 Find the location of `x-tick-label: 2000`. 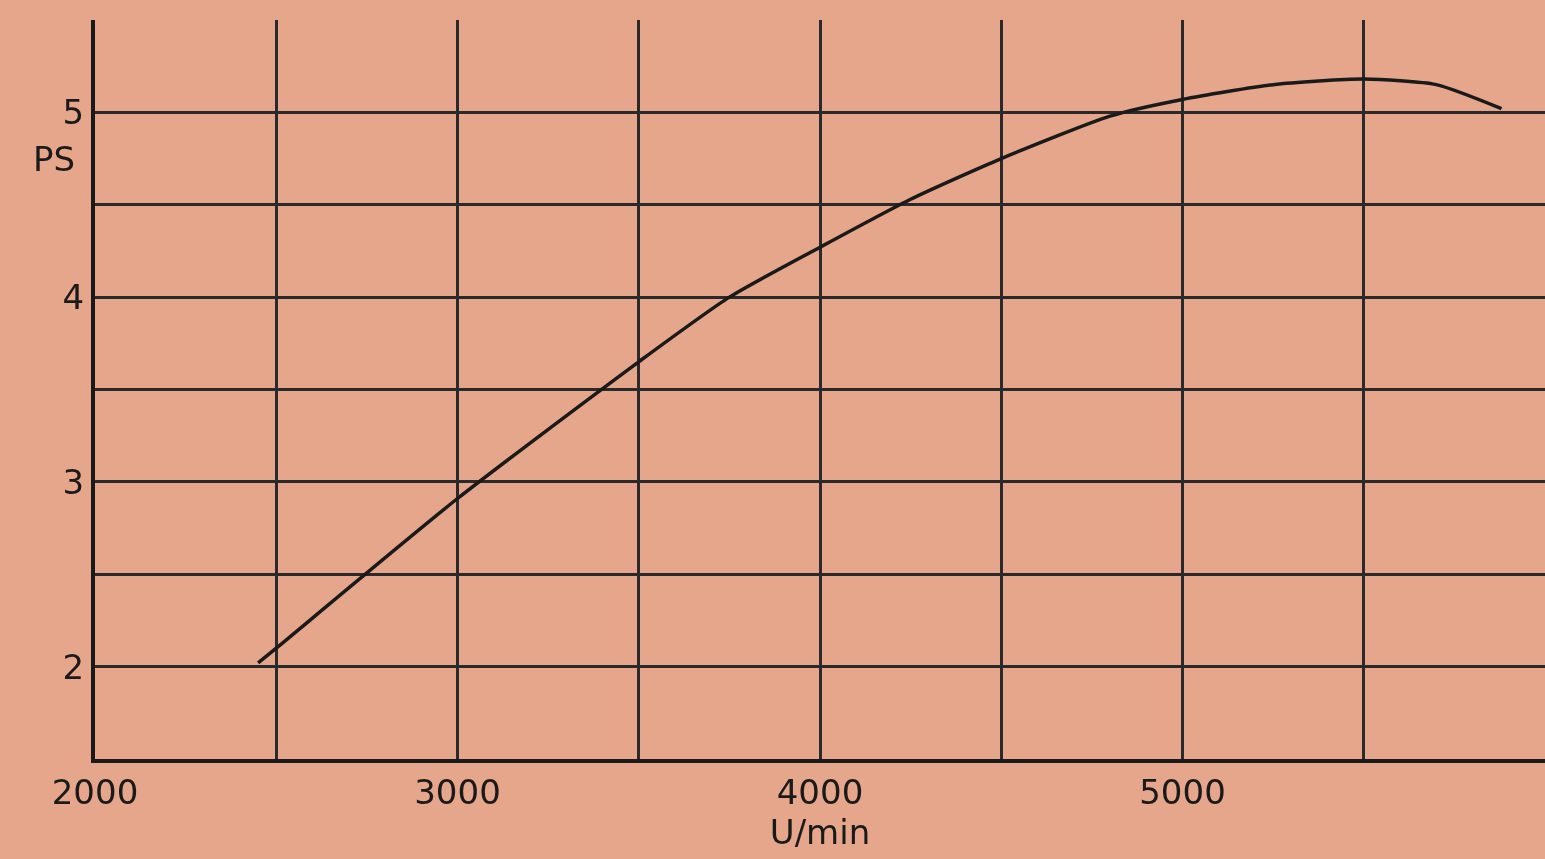

x-tick-label: 2000 is located at coordinates (95, 791).